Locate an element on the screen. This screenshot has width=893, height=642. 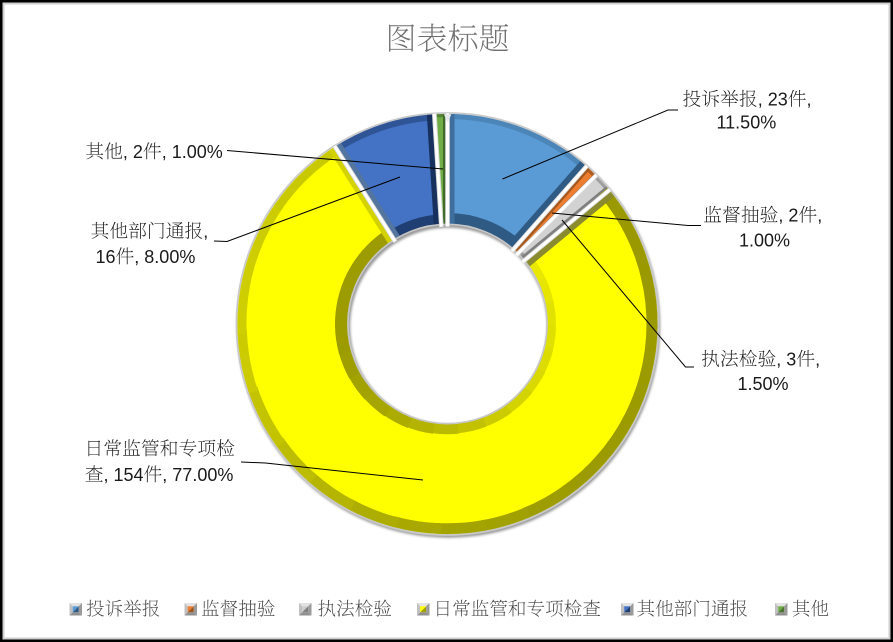
svg-text: , 1.00% is located at coordinates (192, 152).